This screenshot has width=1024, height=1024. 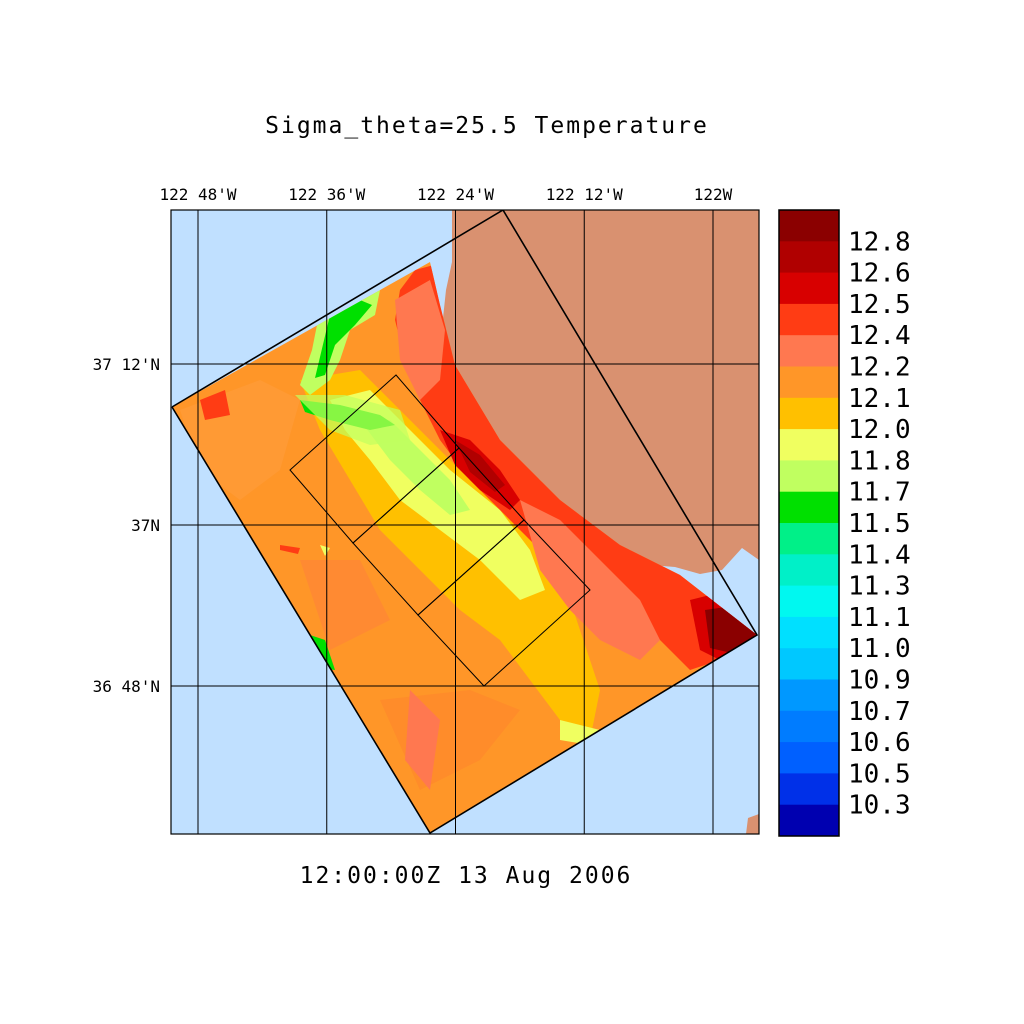 I want to click on timestamp: 12:00:00Z 13 Aug 2006, so click(x=466, y=876).